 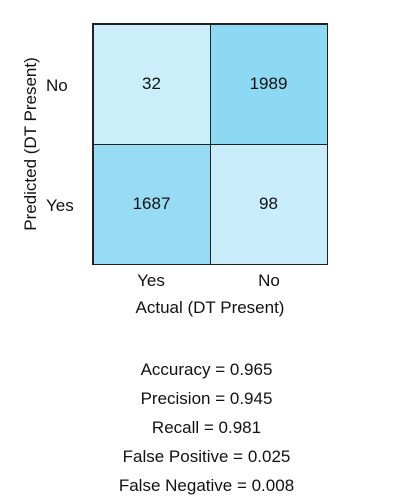 I want to click on metric-precision: Precision = 0.945, so click(x=206, y=398).